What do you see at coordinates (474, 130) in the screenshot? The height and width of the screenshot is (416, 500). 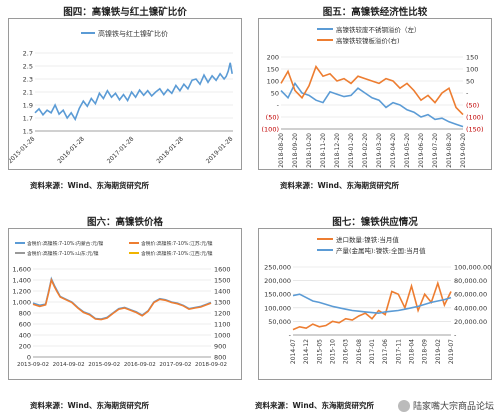 I see `fig5-ytick-right: (150)` at bounding box center [474, 130].